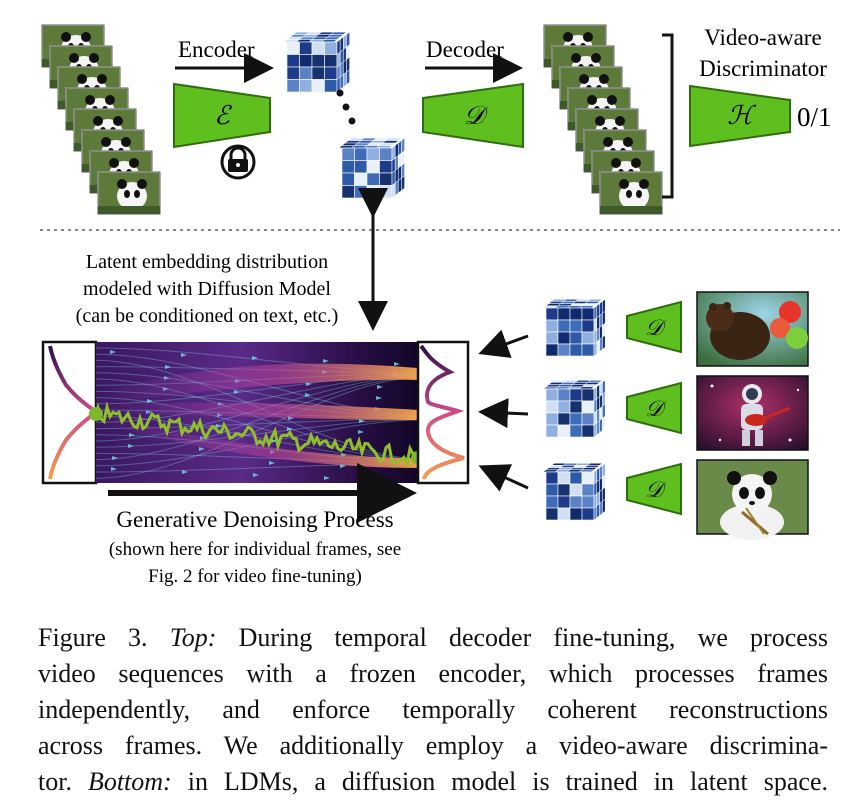 This screenshot has width=851, height=801. I want to click on panda-bamboo-image, so click(752, 499).